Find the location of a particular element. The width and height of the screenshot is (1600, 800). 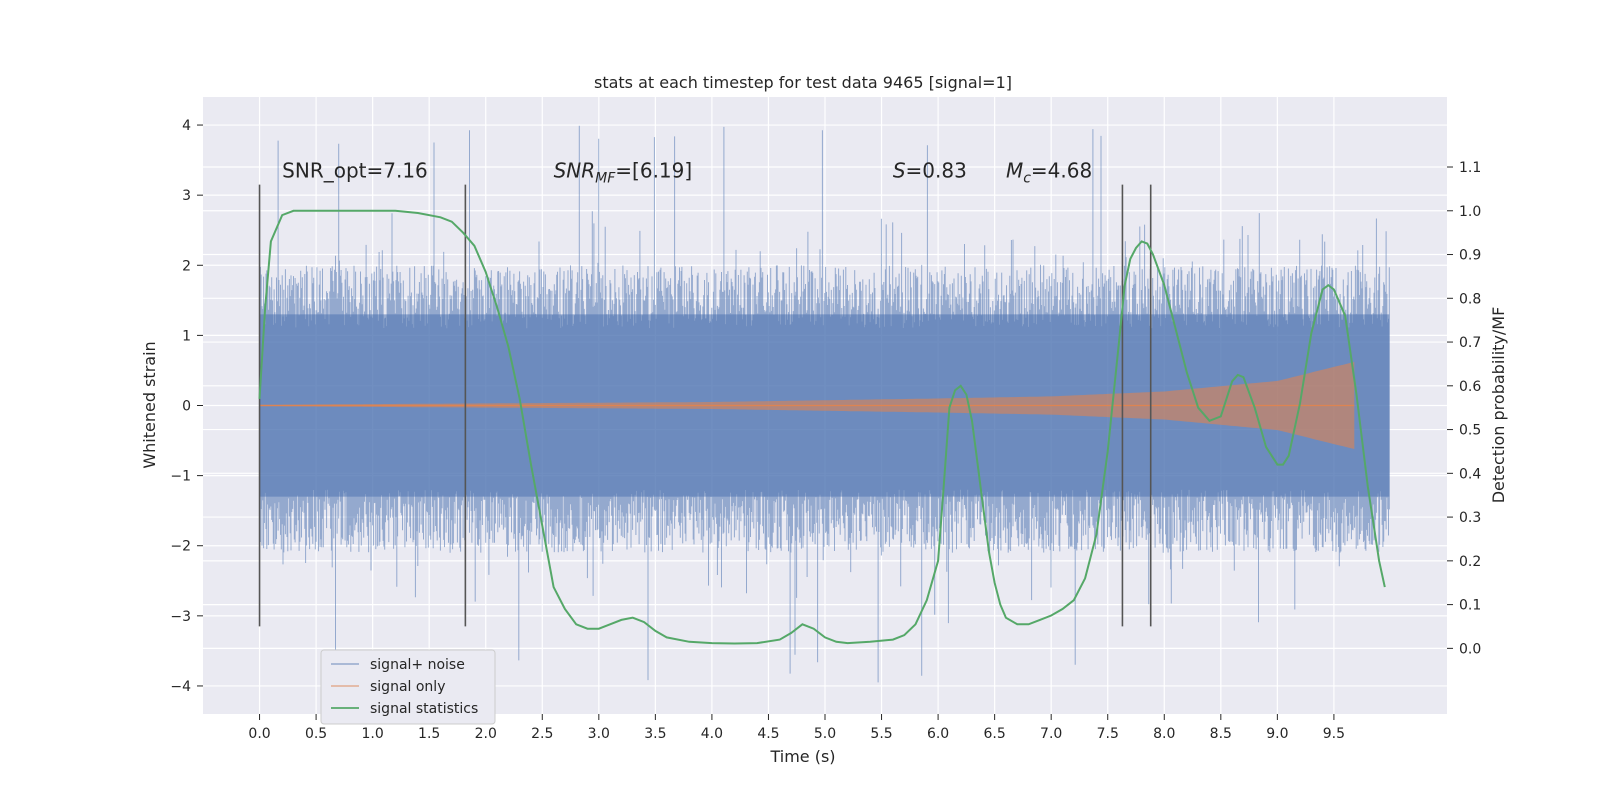

y-left-tick-label: 3 is located at coordinates (186, 196).